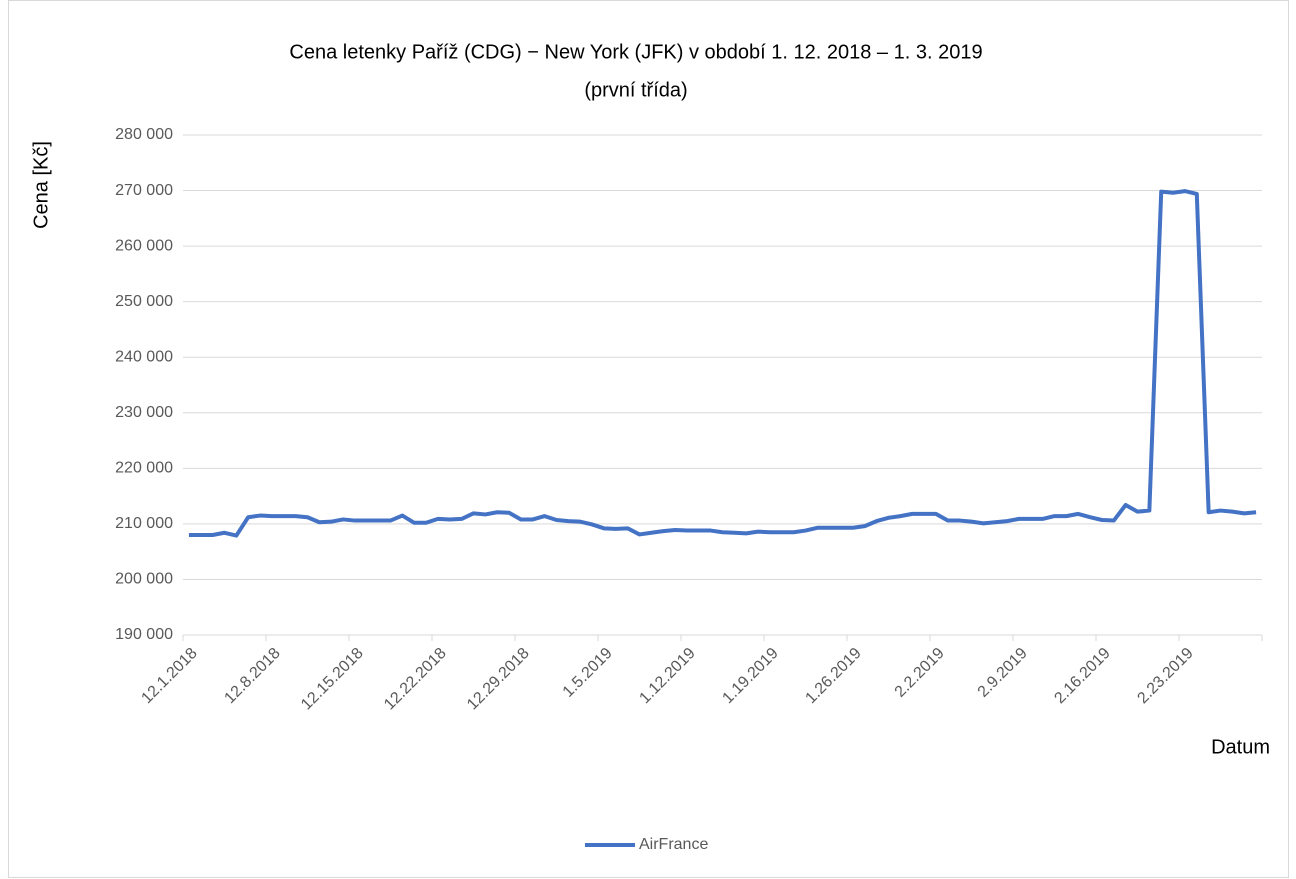 The image size is (1296, 879). I want to click on y-tick-label: 190 000, so click(144, 634).